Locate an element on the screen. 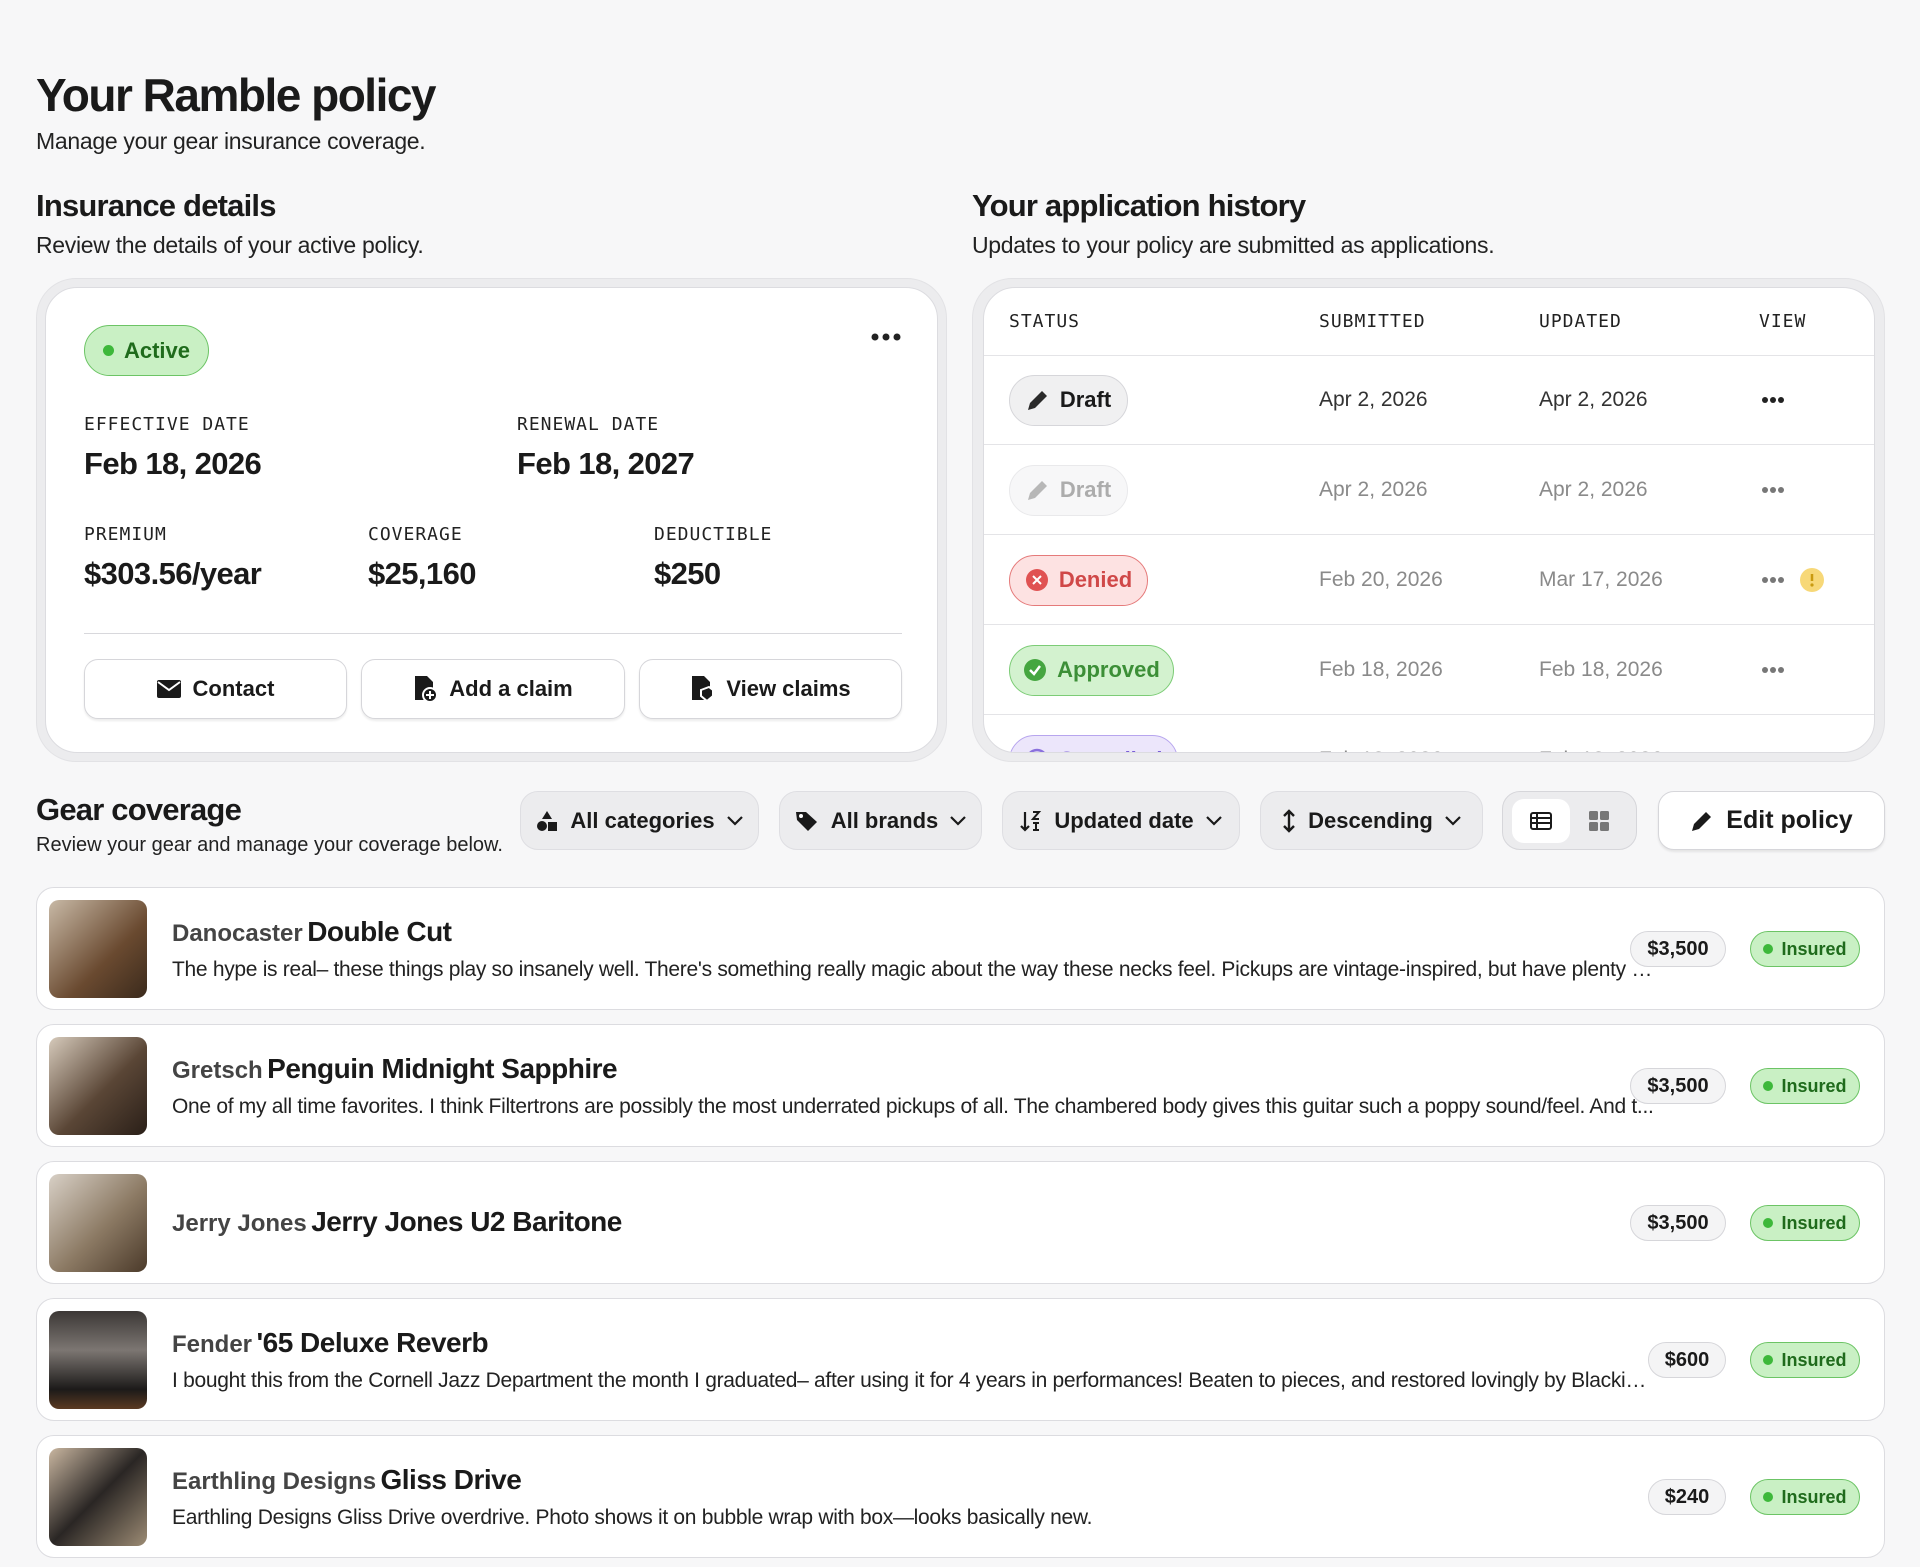 The width and height of the screenshot is (1920, 1567). submitted-date: Apr 2, 2026 is located at coordinates (1373, 489).